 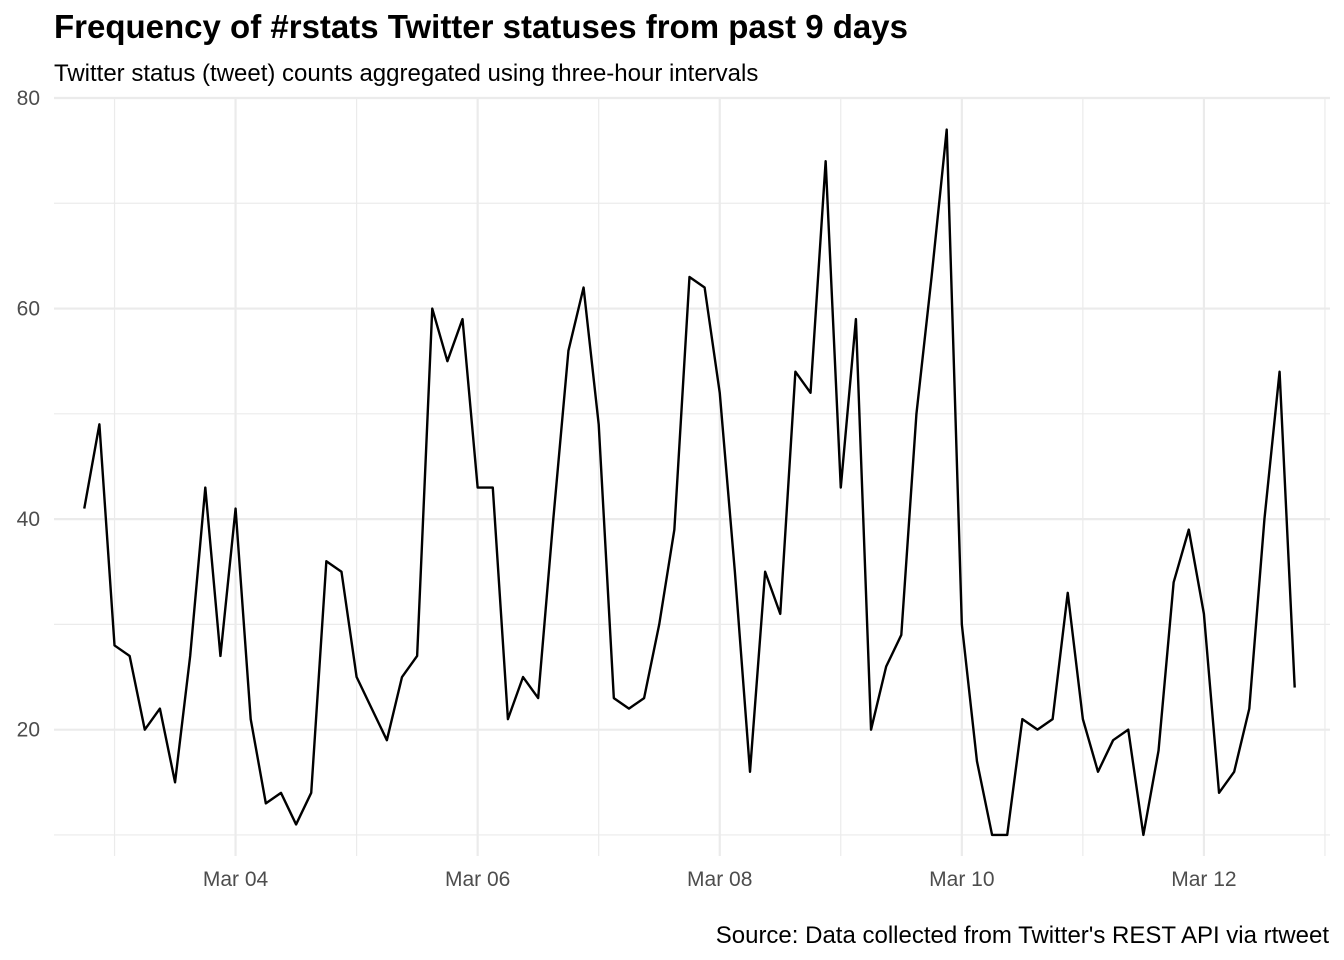 I want to click on x-tick-label: Mar 06, so click(x=477, y=879).